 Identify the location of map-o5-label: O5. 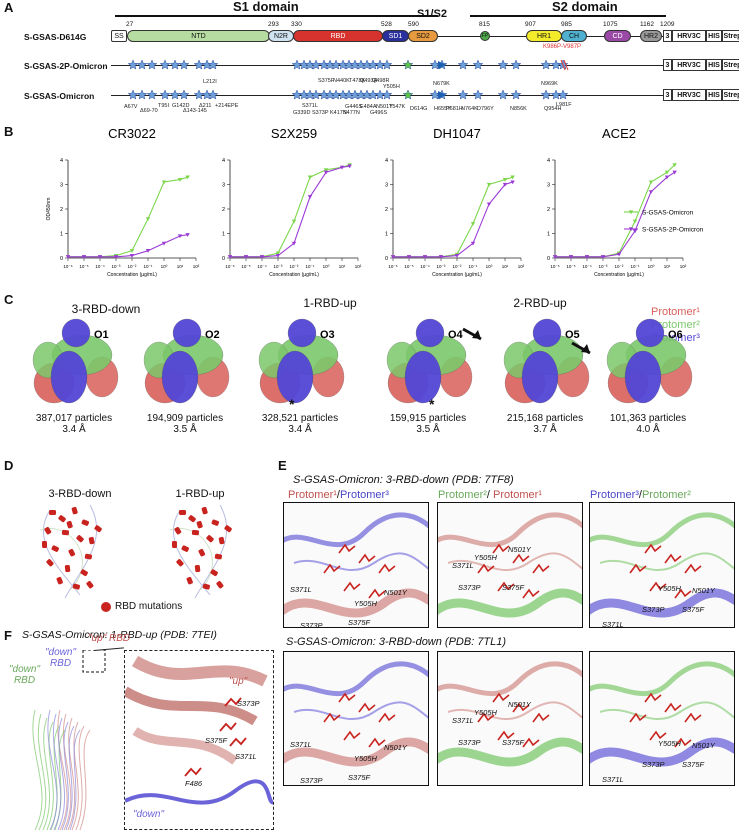
(572, 335).